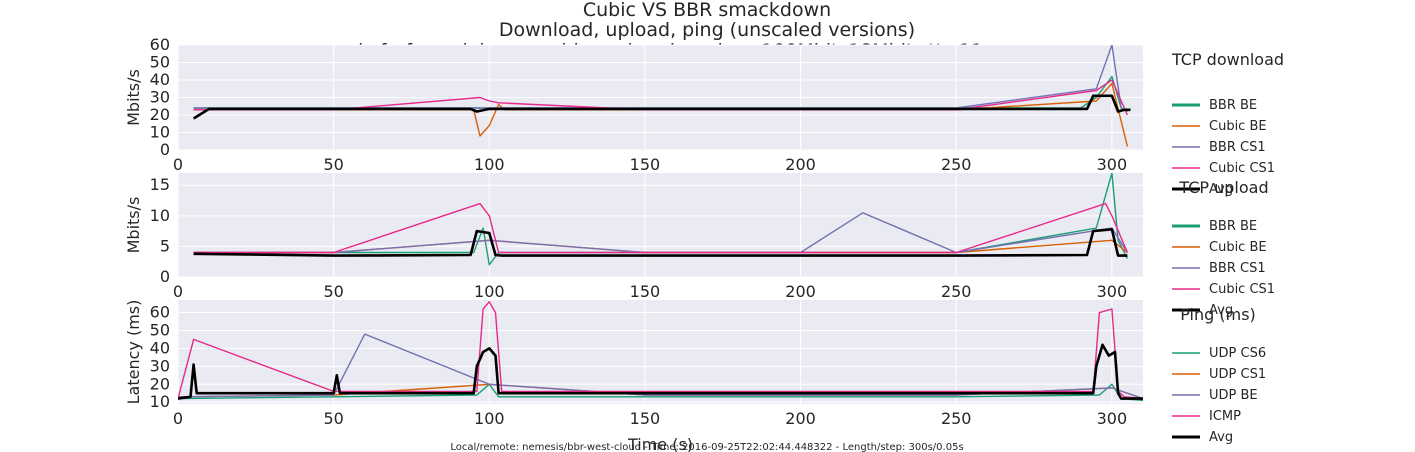  I want to click on series-line-icmp, so click(660, 350).